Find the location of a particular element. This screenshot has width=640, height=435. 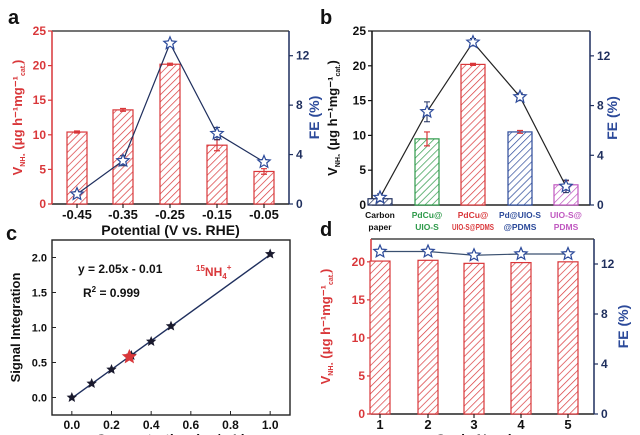

y2-tick-label: 8 is located at coordinates (299, 105).